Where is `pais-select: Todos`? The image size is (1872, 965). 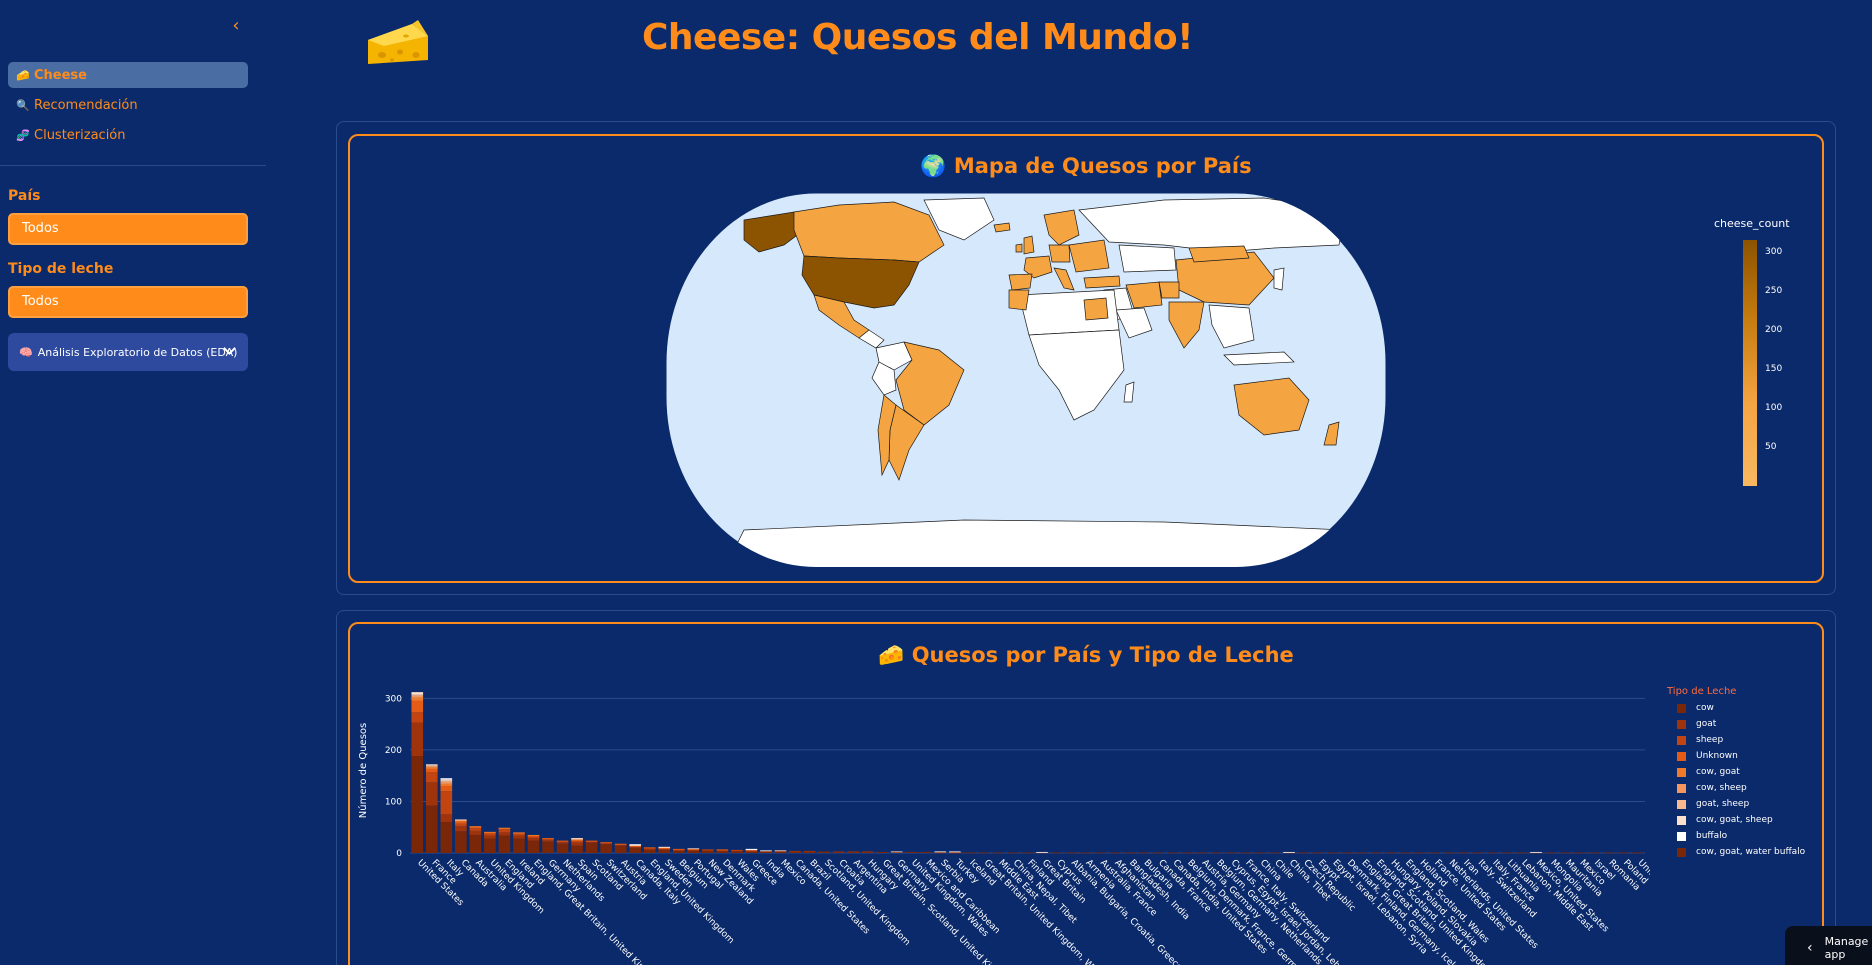
pais-select: Todos is located at coordinates (128, 229).